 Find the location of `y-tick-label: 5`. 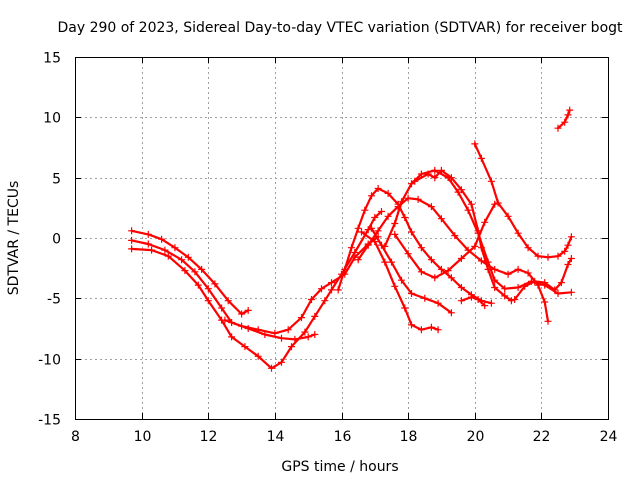

y-tick-label: 5 is located at coordinates (56, 180).